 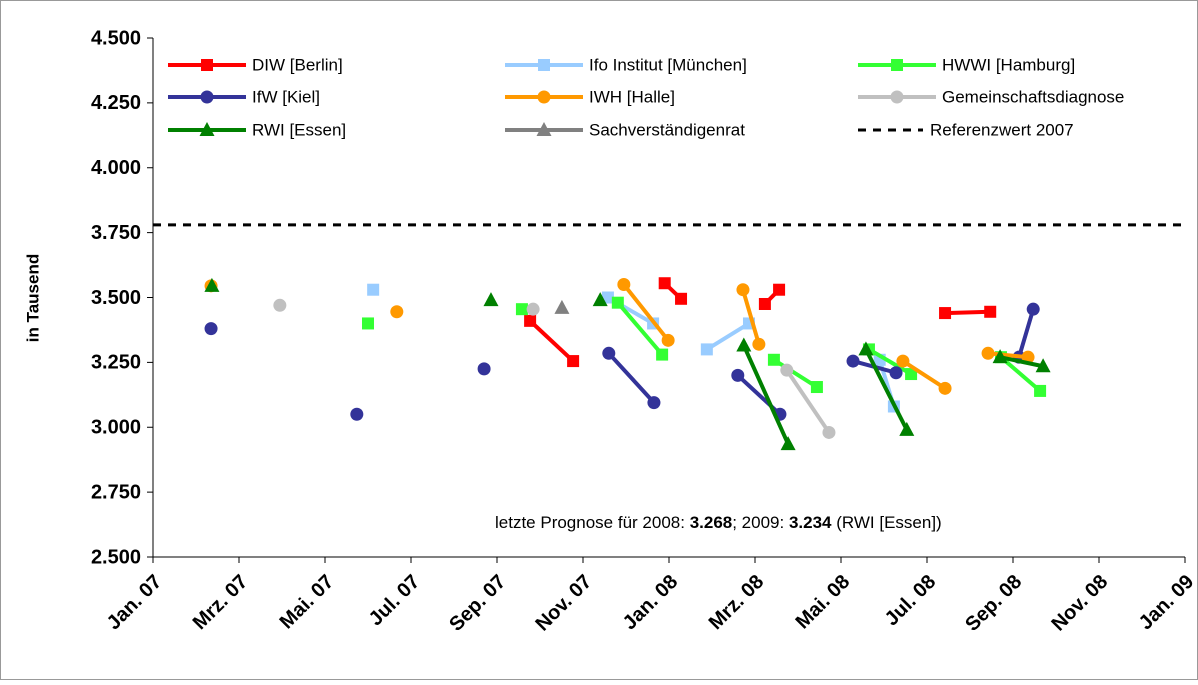 I want to click on legend-item: HWWI [Hamburg], so click(x=966, y=64).